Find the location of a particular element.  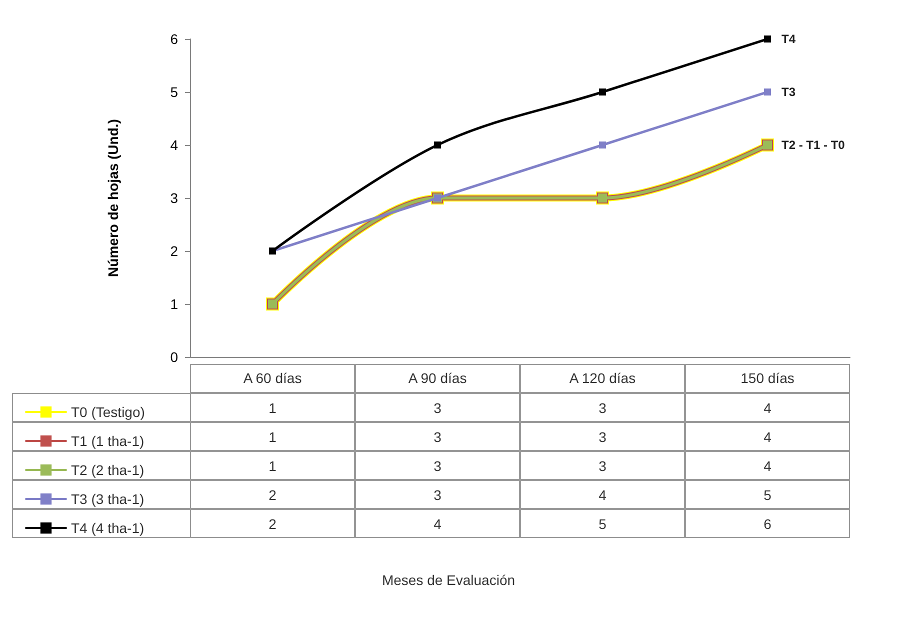

data-label: 6 is located at coordinates (767, 523).